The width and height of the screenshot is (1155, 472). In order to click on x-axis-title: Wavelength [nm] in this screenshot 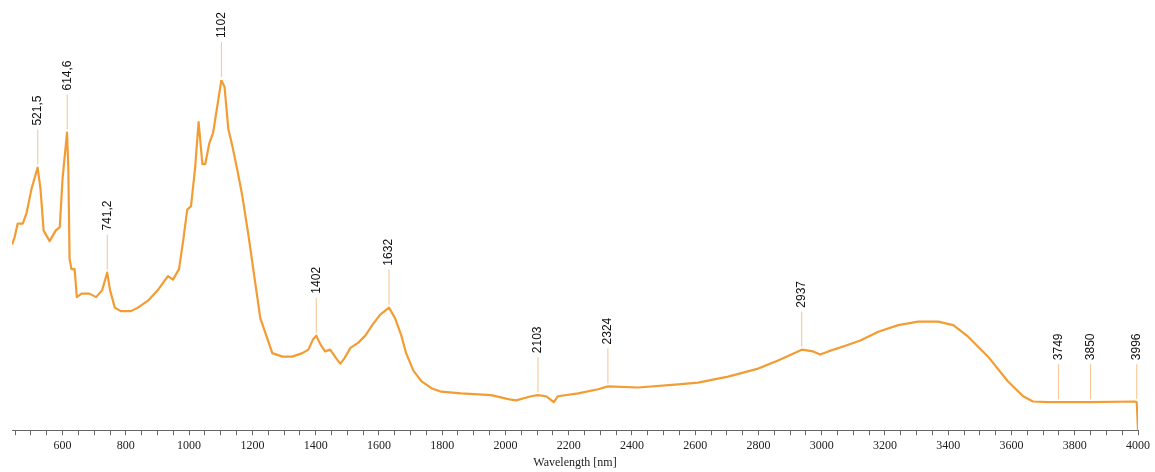, I will do `click(575, 461)`.